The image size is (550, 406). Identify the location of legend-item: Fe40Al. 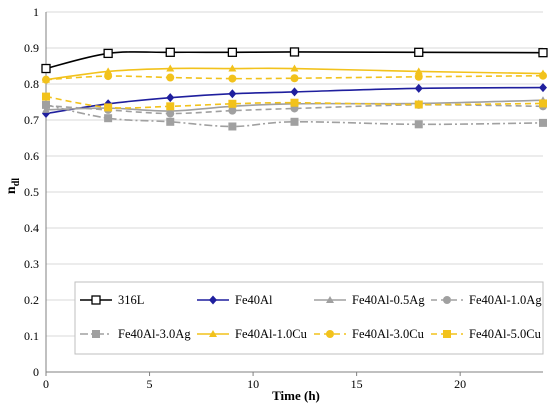
(235, 300).